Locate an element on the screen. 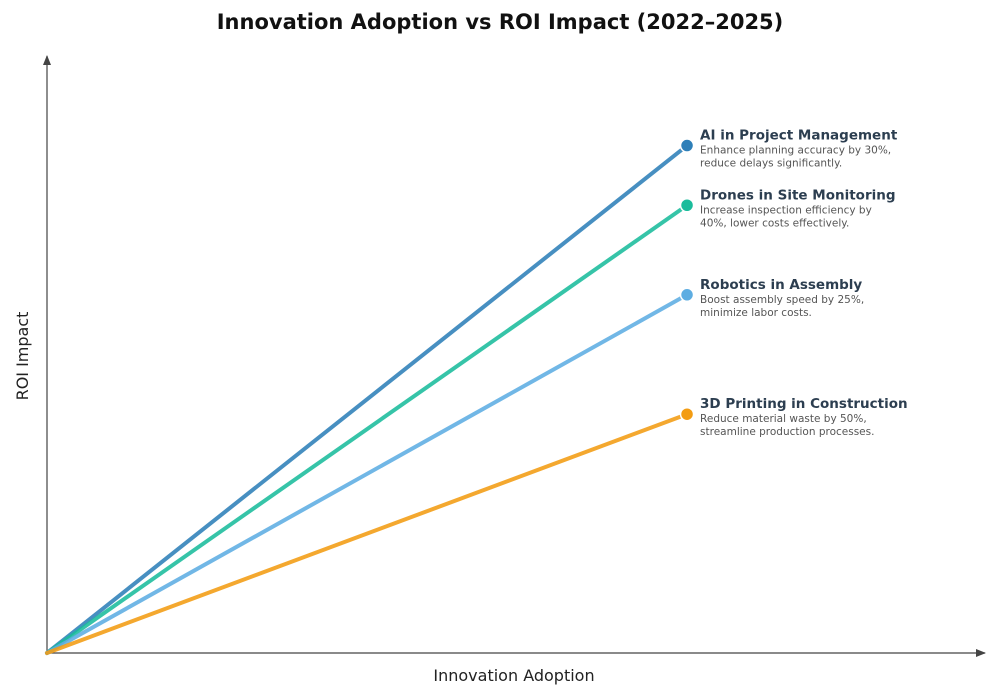 The height and width of the screenshot is (700, 1000). series-label-3: 3D Printing in Construction is located at coordinates (804, 404).